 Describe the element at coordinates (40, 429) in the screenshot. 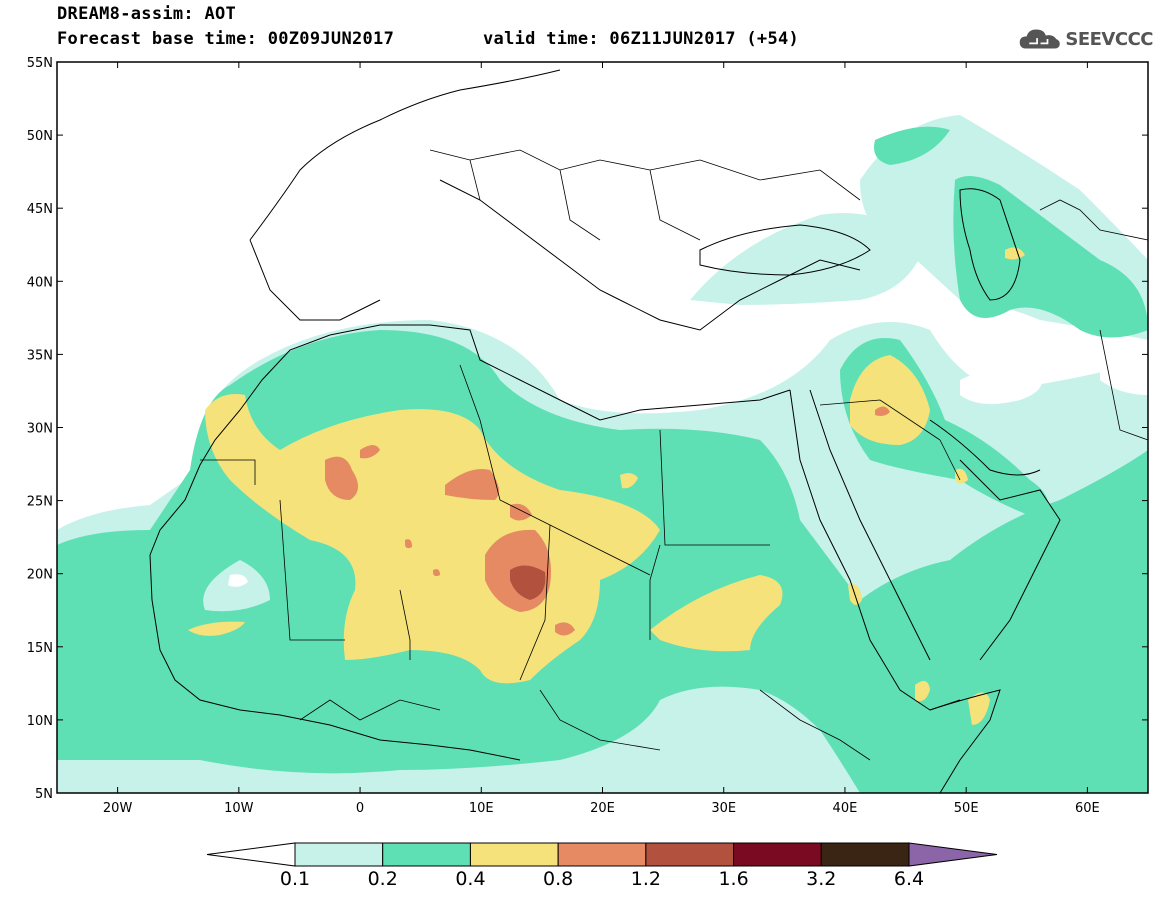

I see `lat-label: 30N` at that location.